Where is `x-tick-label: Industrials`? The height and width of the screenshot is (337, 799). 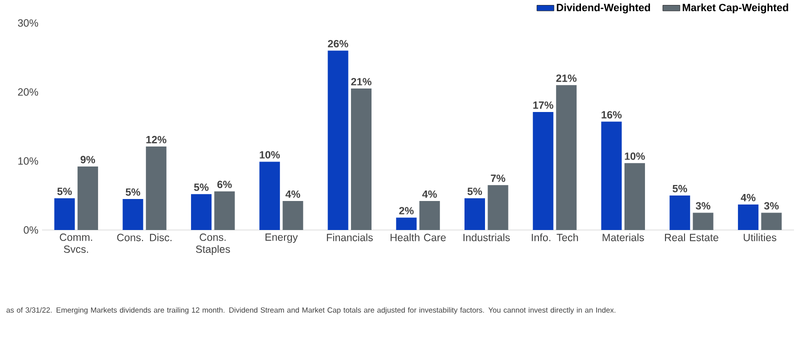 x-tick-label: Industrials is located at coordinates (487, 238).